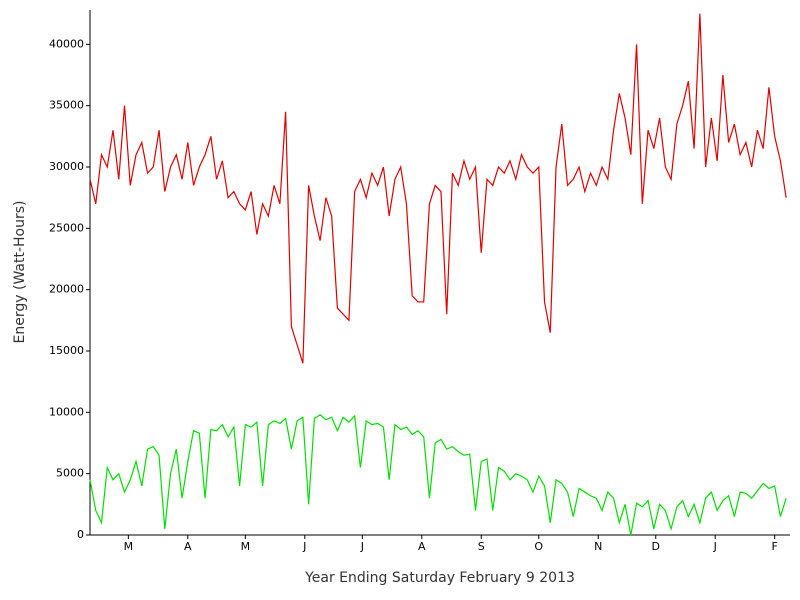 The height and width of the screenshot is (600, 800). I want to click on x-tick-label: N, so click(598, 546).